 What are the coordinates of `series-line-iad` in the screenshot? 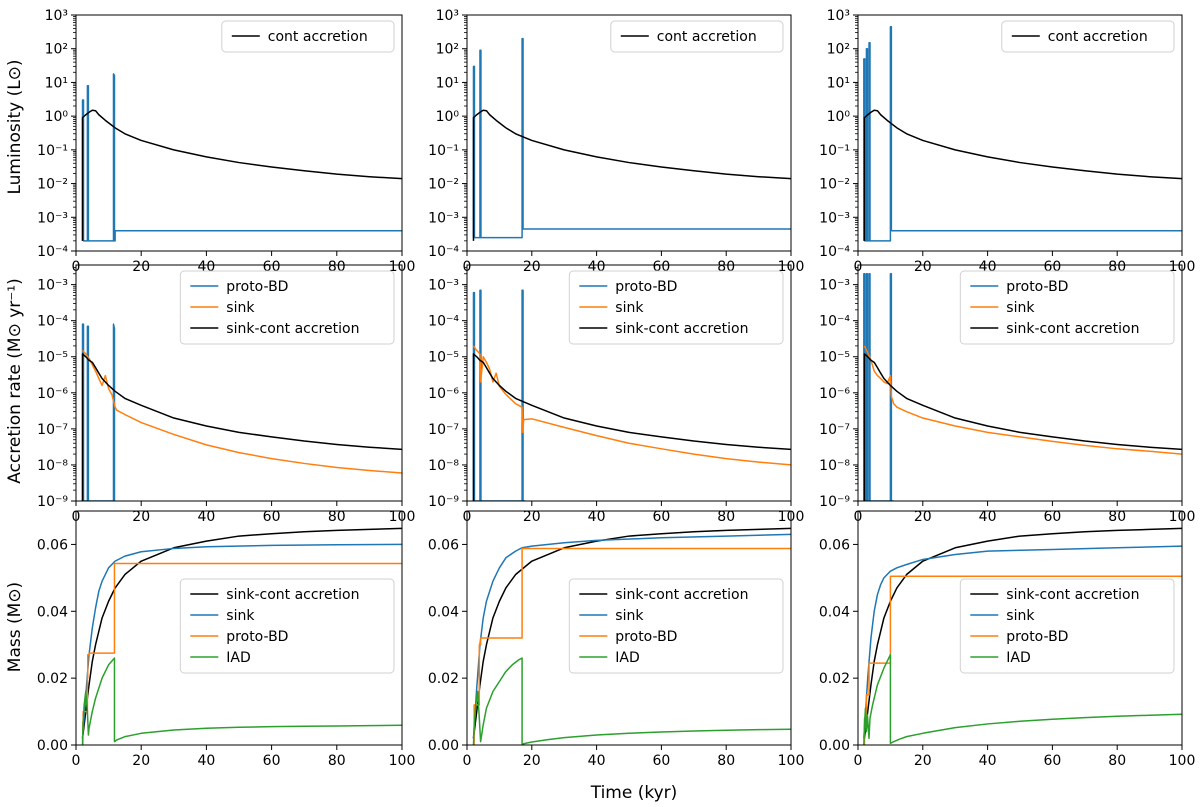 It's located at (241, 701).